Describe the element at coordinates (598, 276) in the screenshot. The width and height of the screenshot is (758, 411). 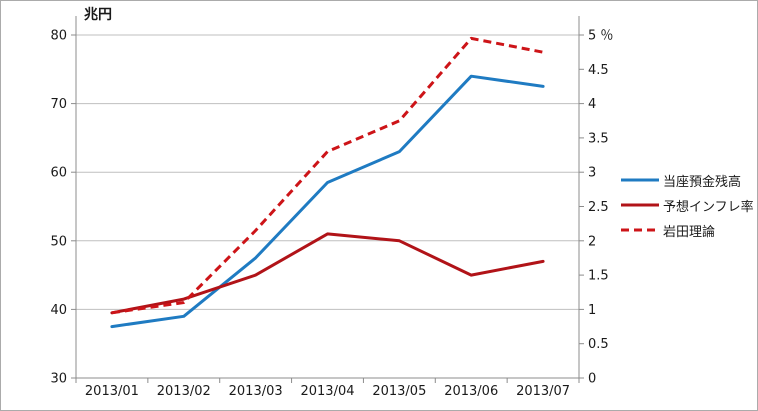
I see `right-tick-label: 1.5` at that location.